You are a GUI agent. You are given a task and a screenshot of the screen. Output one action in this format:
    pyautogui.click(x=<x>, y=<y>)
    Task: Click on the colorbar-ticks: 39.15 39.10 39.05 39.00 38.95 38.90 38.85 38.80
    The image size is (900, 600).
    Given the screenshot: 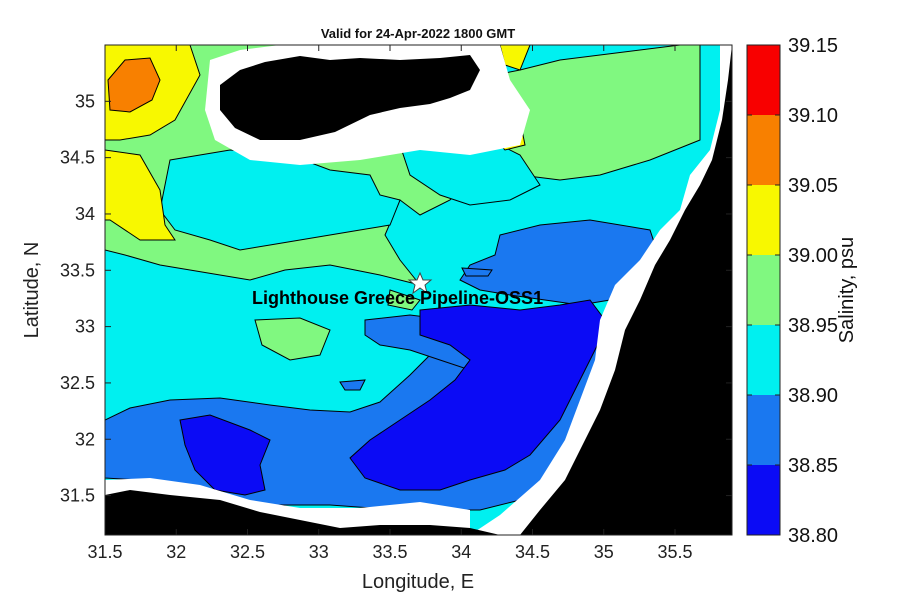 What is the action you would take?
    pyautogui.click(x=792, y=291)
    